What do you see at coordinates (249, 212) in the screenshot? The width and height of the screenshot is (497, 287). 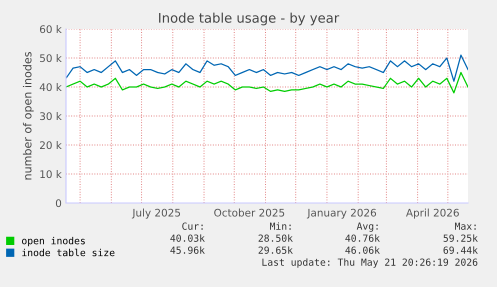 I see `x-tick-label: October 2025` at bounding box center [249, 212].